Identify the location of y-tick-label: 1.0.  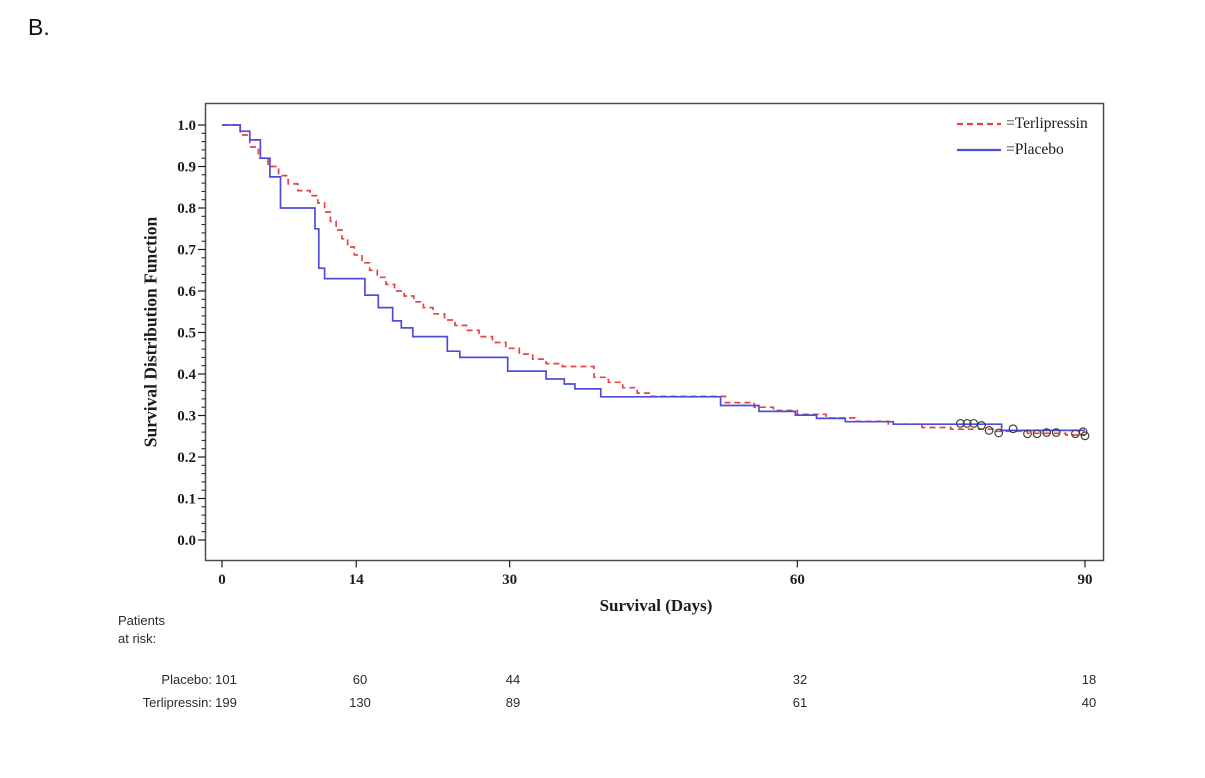
(186, 126).